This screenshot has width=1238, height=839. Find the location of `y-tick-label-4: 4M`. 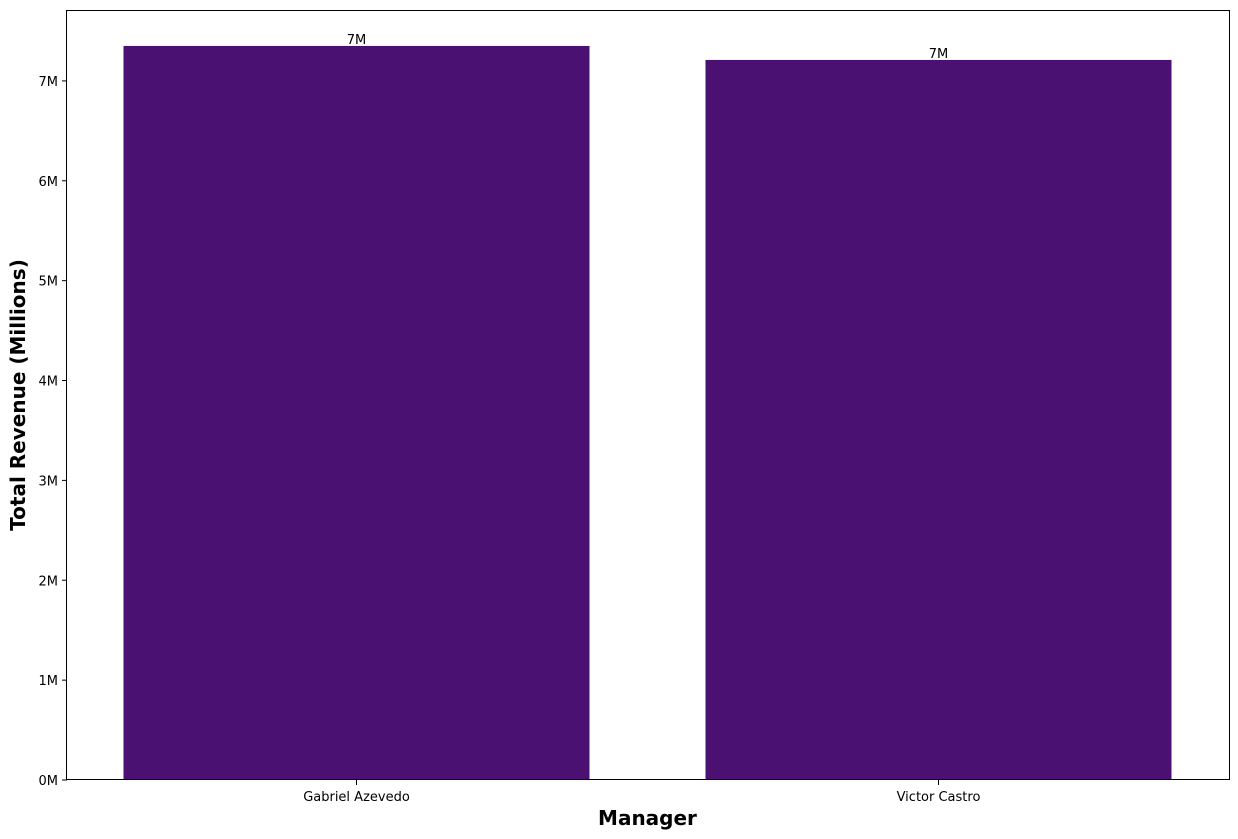

y-tick-label-4: 4M is located at coordinates (49, 382).